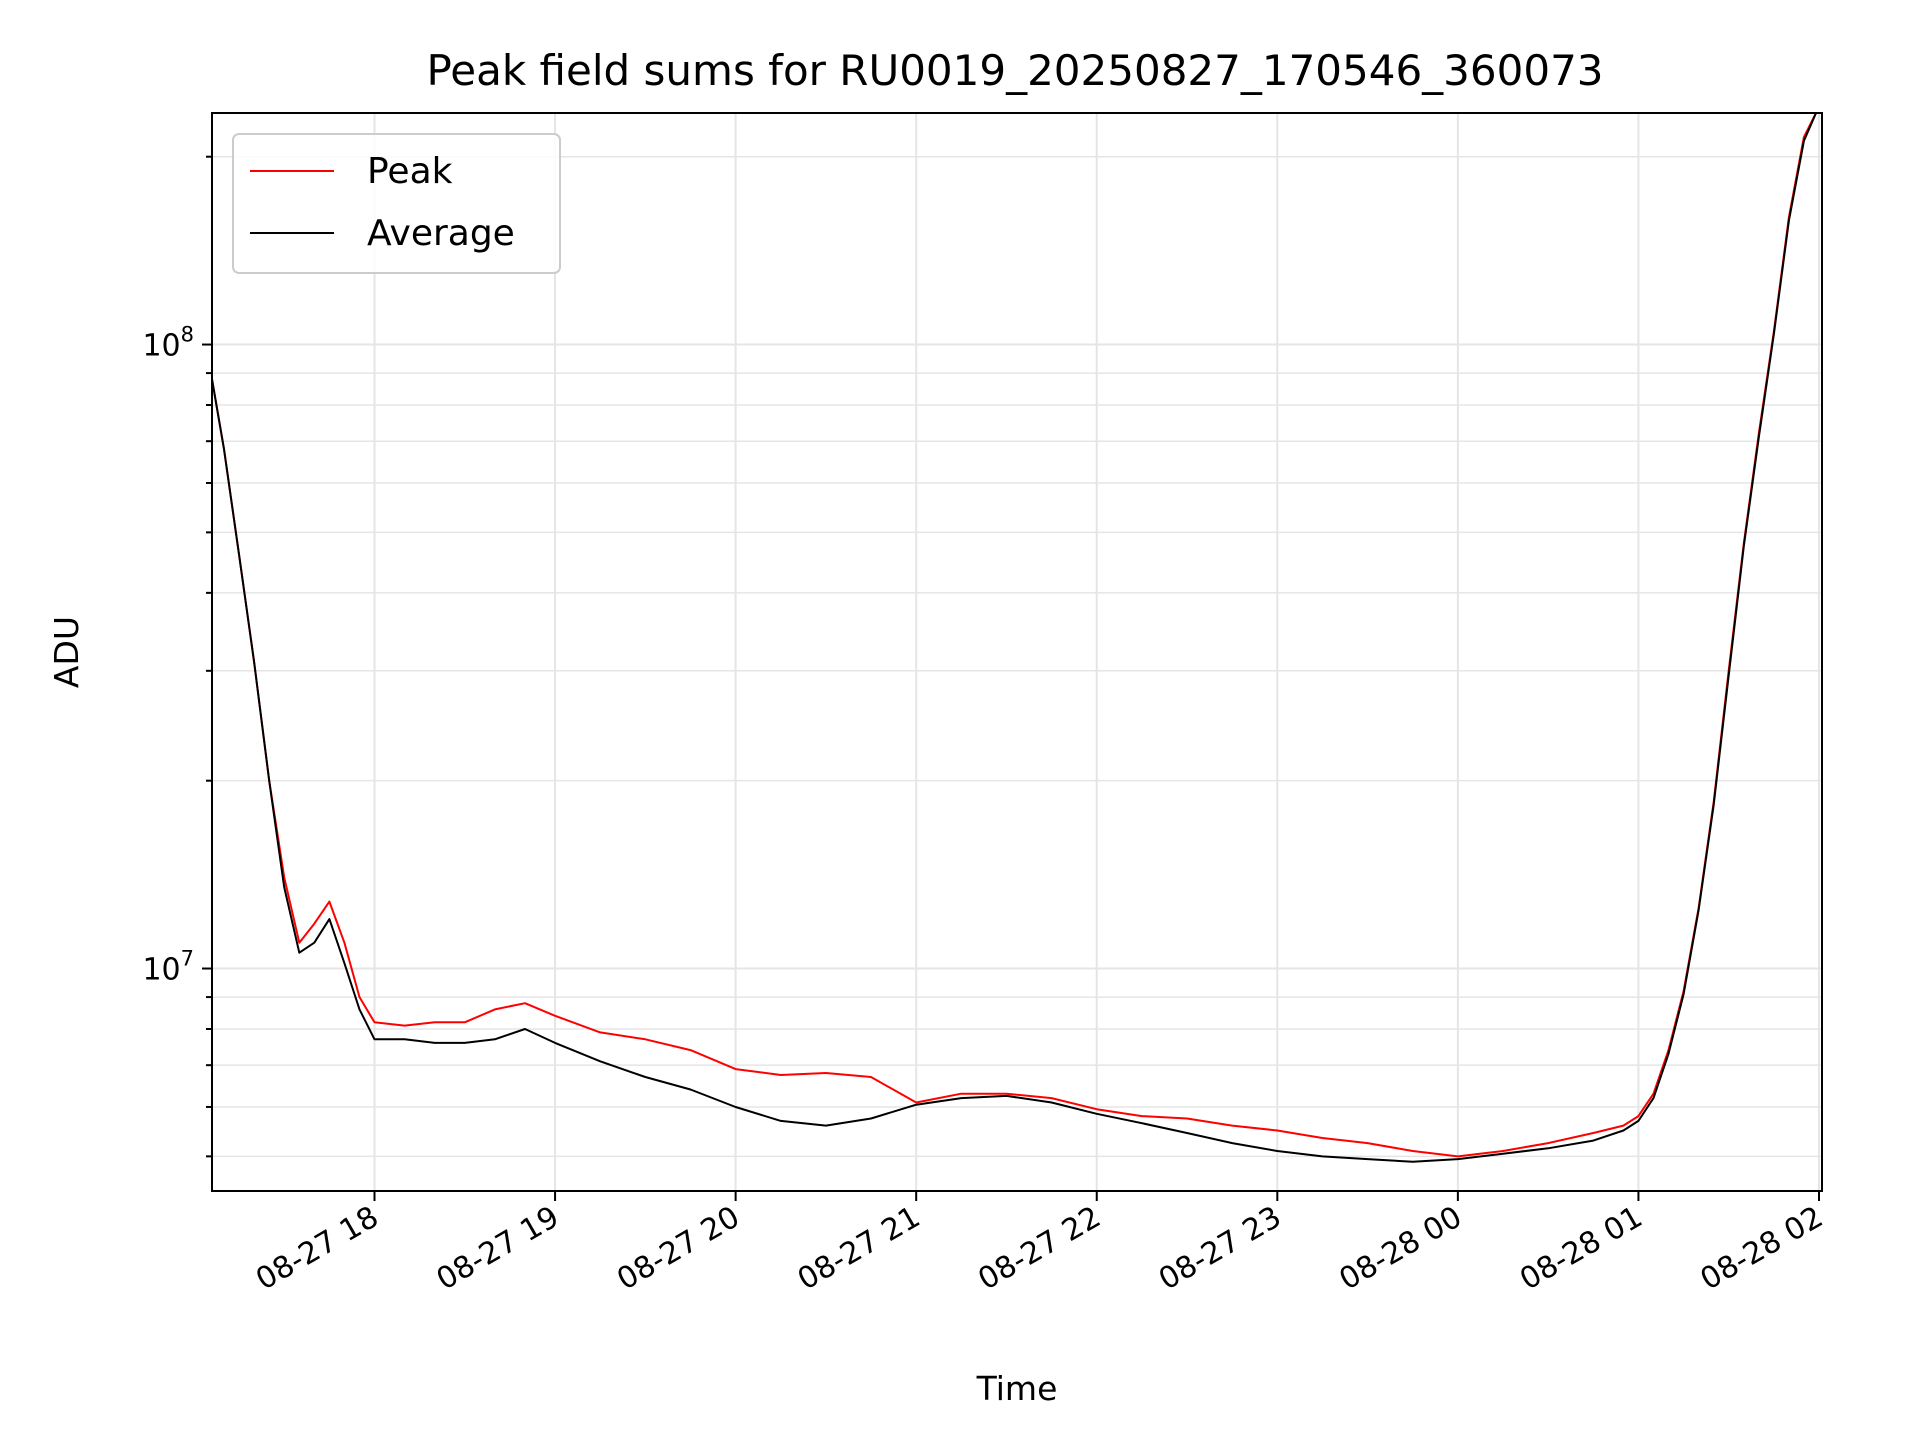 This screenshot has width=1920, height=1440. Describe the element at coordinates (441, 233) in the screenshot. I see `legend-average-label: Average` at that location.